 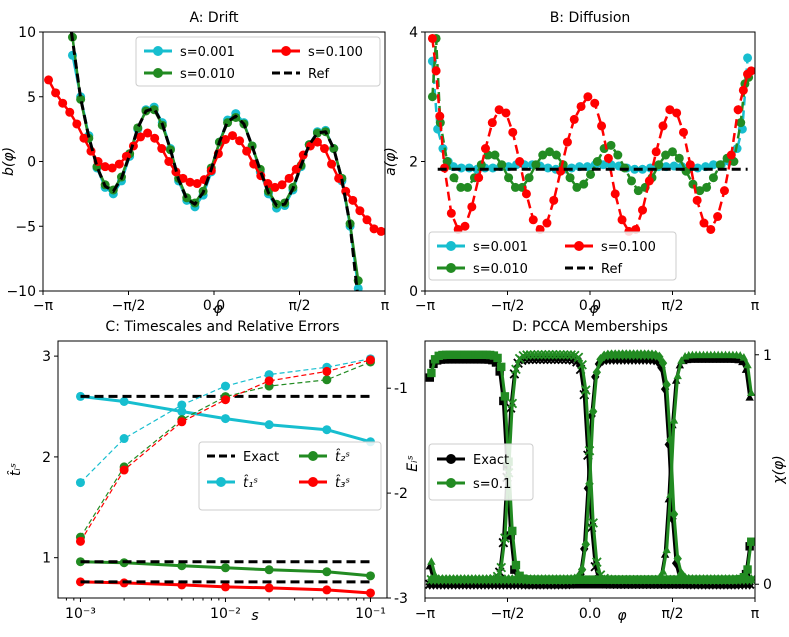 I want to click on y-tick-label: 4, so click(x=413, y=33).